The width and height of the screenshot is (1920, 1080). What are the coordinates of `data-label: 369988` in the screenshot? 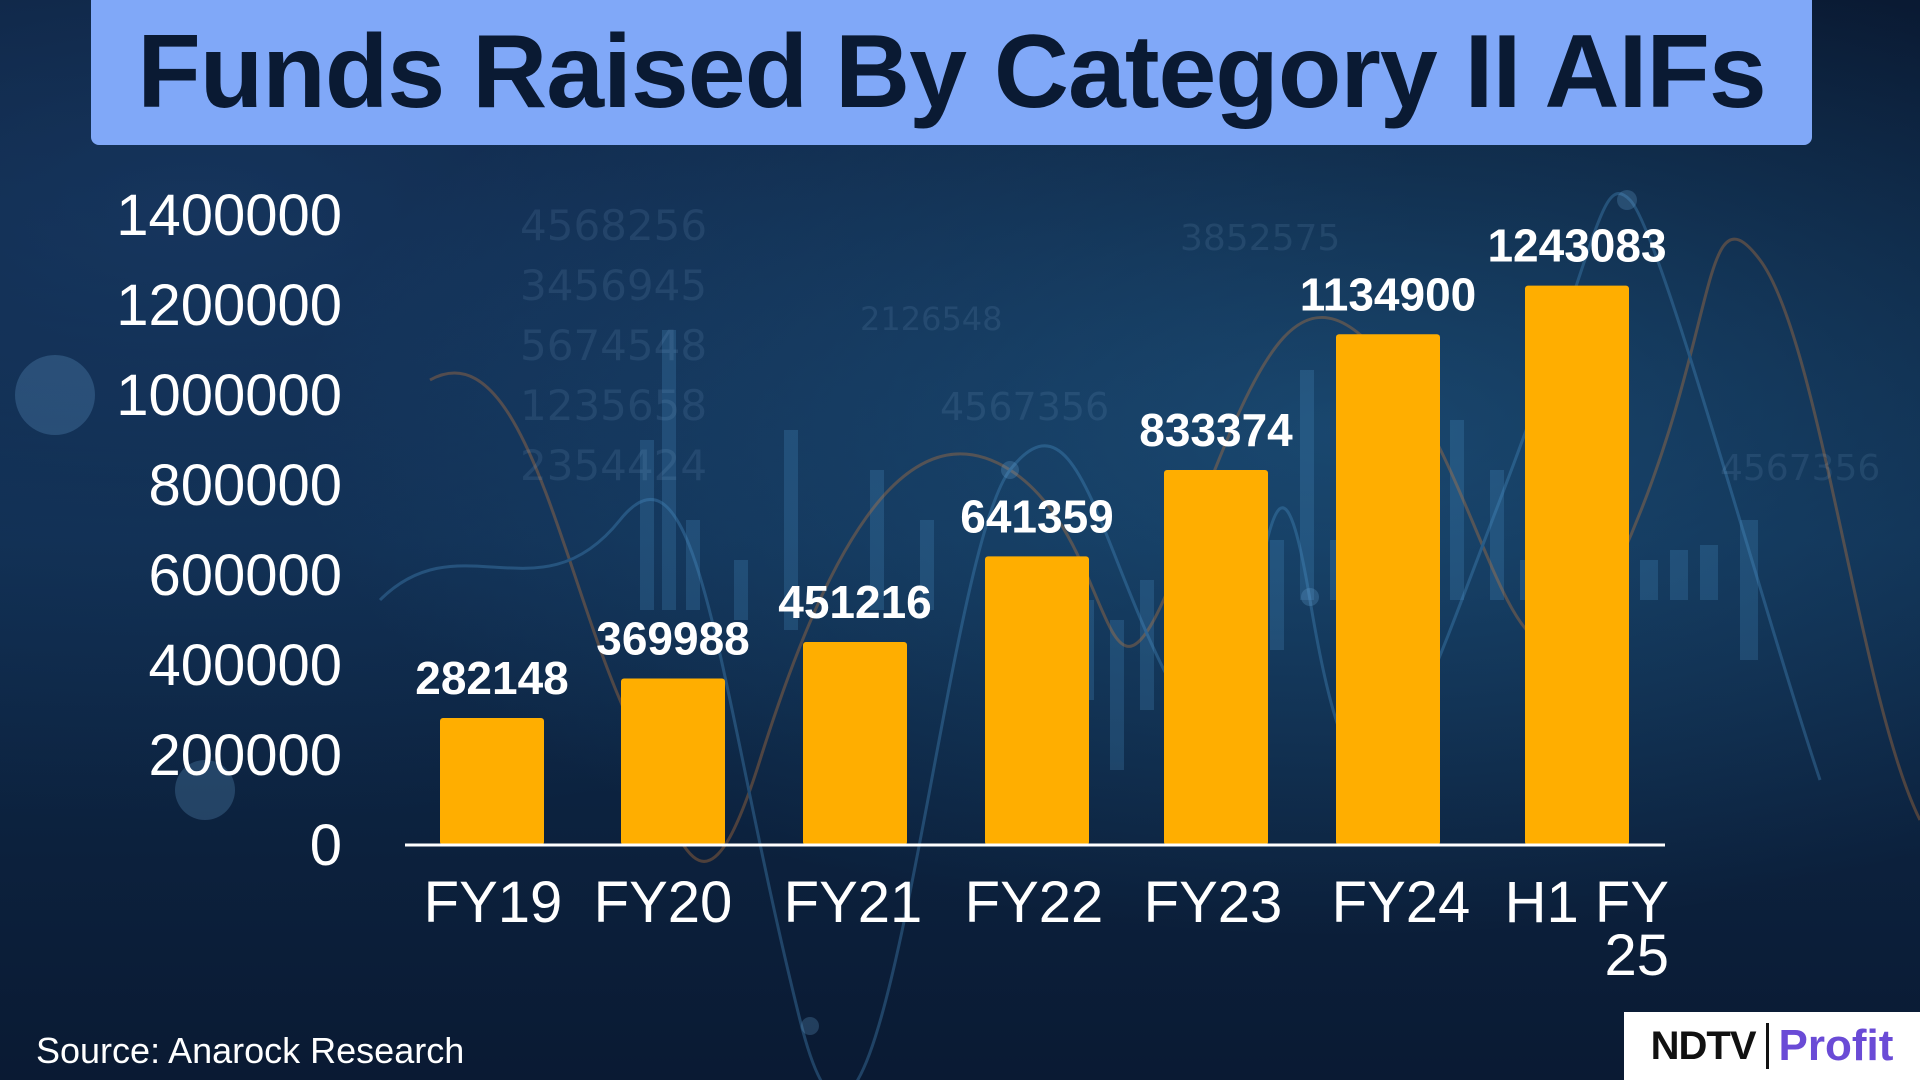 It's located at (673, 639).